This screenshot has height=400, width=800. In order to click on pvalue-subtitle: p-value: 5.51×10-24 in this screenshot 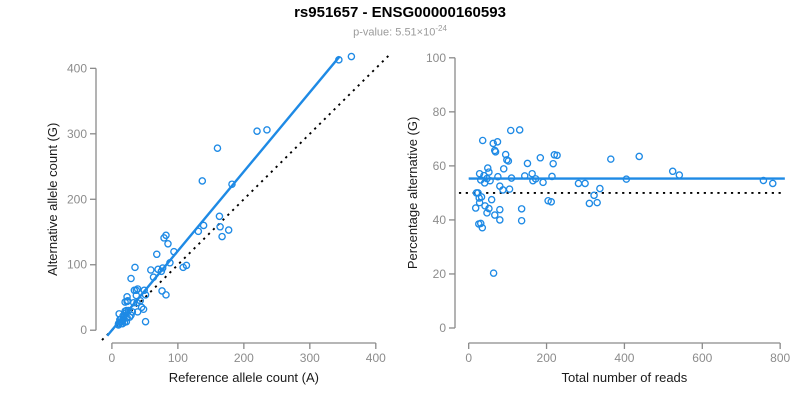, I will do `click(400, 31)`.